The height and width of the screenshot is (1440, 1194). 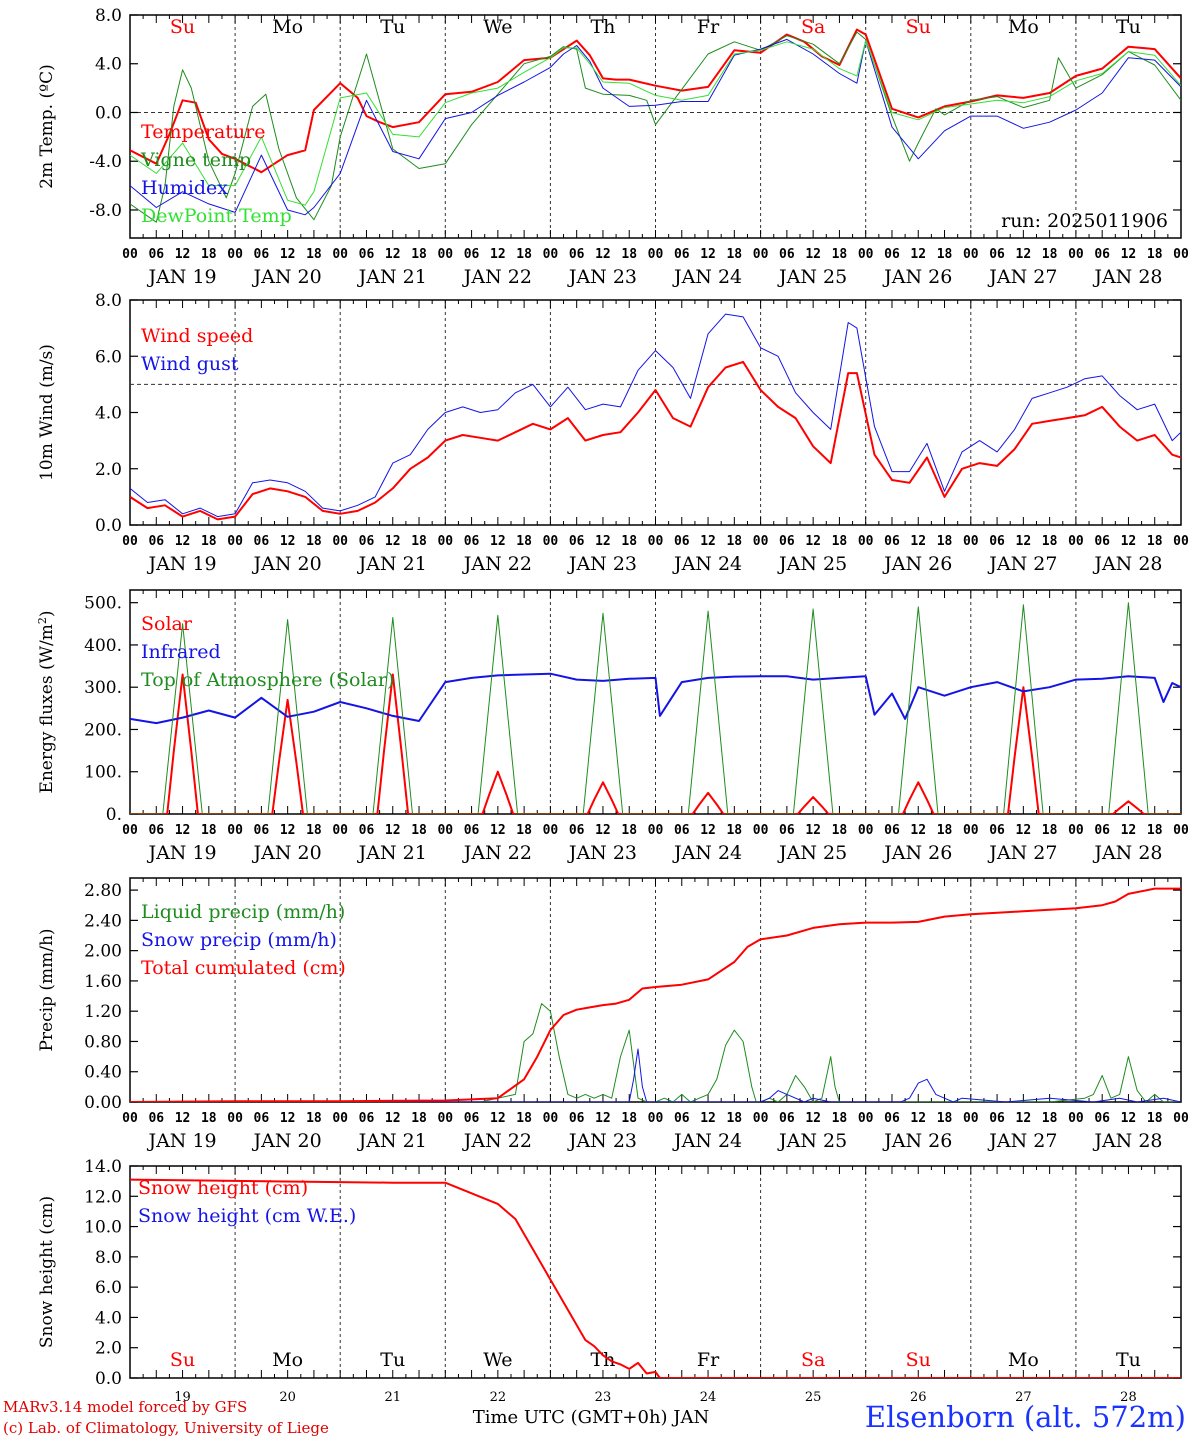 I want to click on weekday-label: We, so click(x=497, y=27).